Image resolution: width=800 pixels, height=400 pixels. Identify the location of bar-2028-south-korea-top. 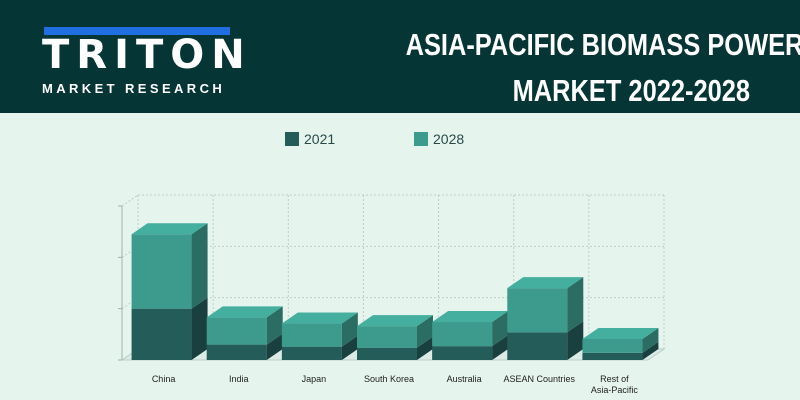
(395, 321).